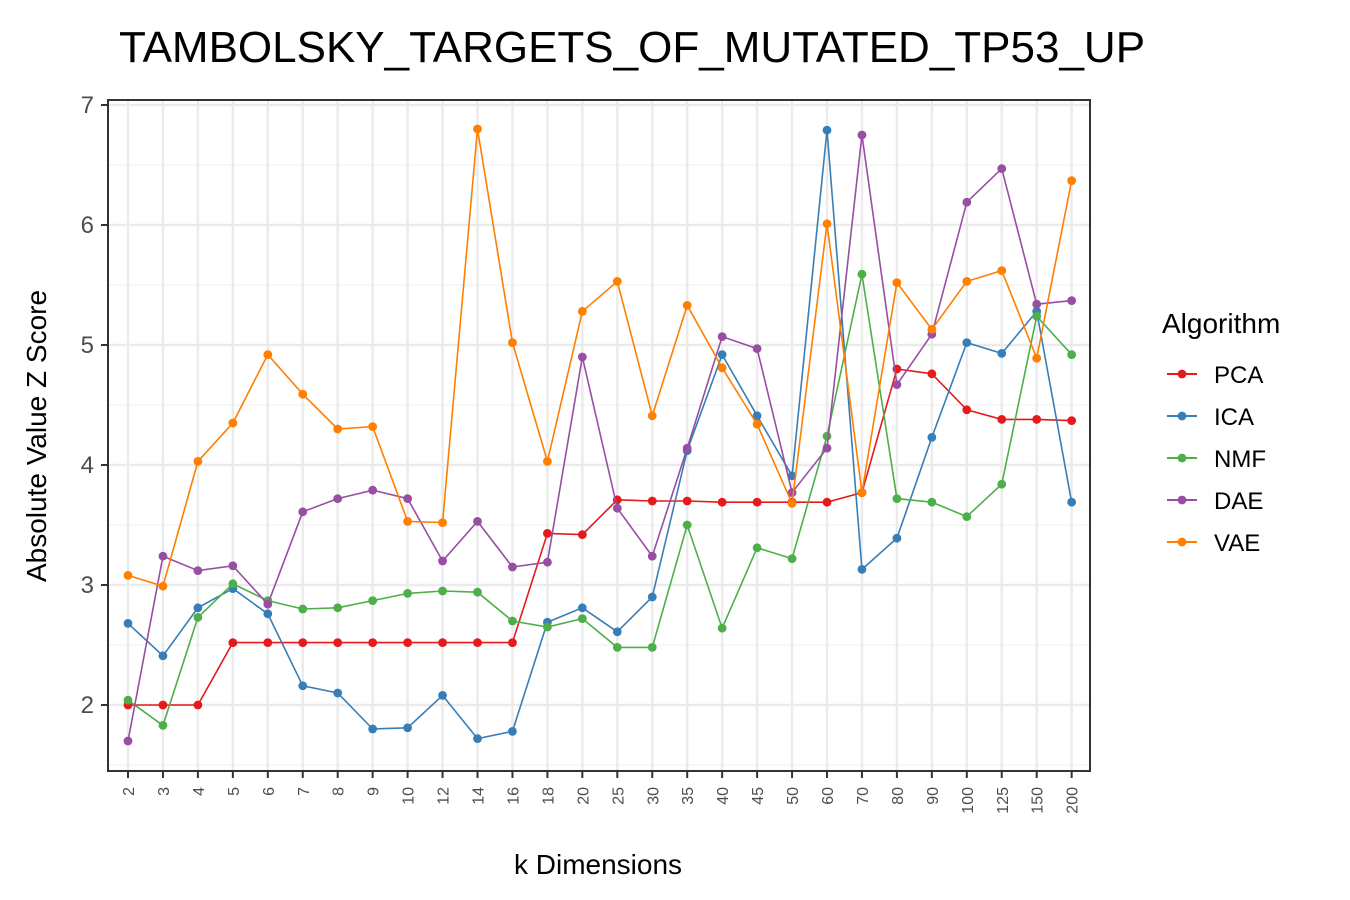  Describe the element at coordinates (87, 345) in the screenshot. I see `y-tick-label: 5` at that location.